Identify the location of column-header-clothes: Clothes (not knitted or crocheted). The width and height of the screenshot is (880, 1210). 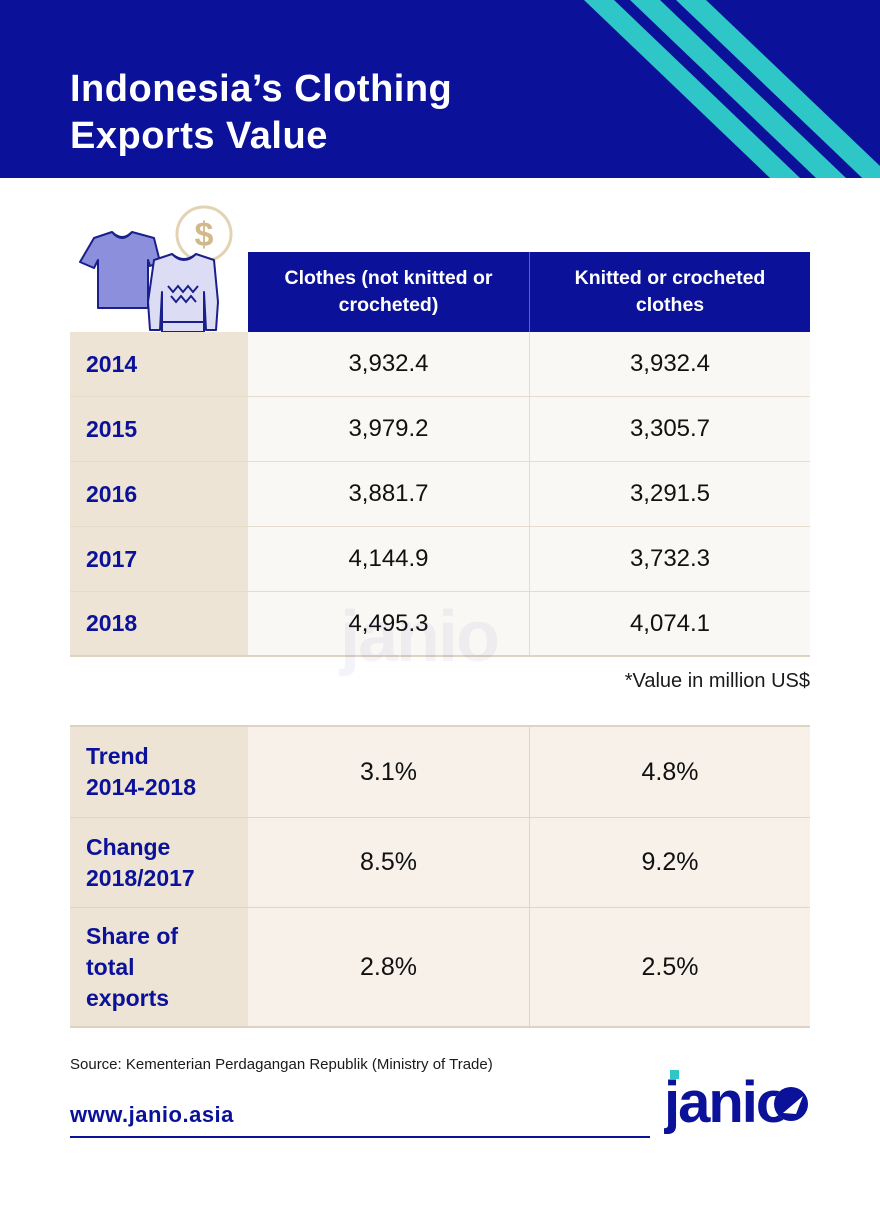
(388, 291).